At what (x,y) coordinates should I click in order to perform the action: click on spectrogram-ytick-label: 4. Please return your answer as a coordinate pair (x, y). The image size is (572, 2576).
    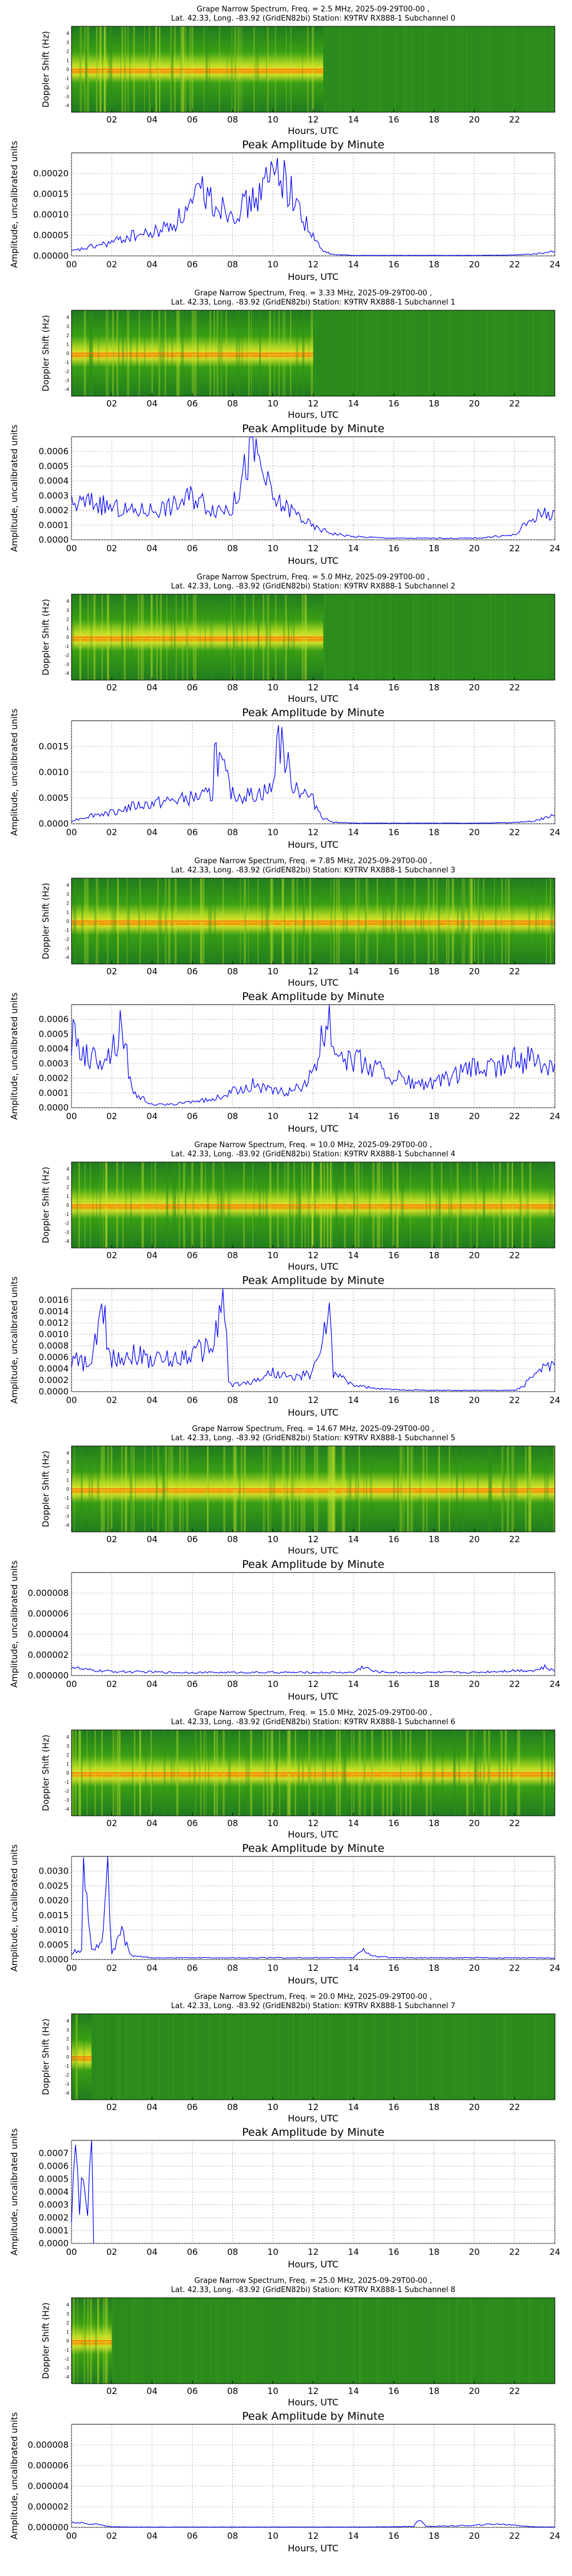
    Looking at the image, I should click on (67, 317).